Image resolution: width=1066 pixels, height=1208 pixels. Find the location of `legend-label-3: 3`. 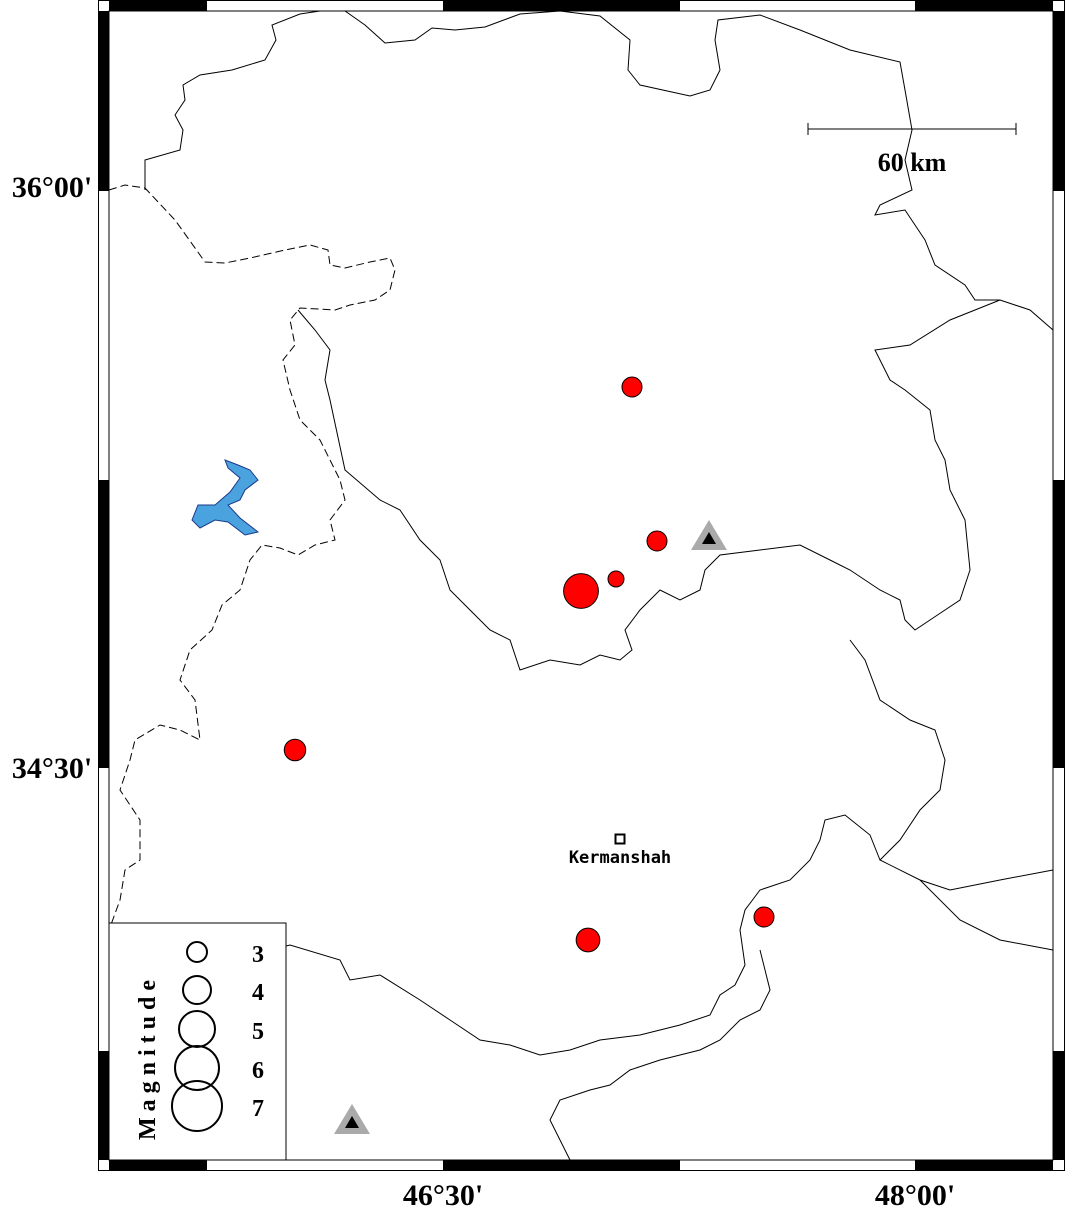

legend-label-3: 3 is located at coordinates (258, 955).